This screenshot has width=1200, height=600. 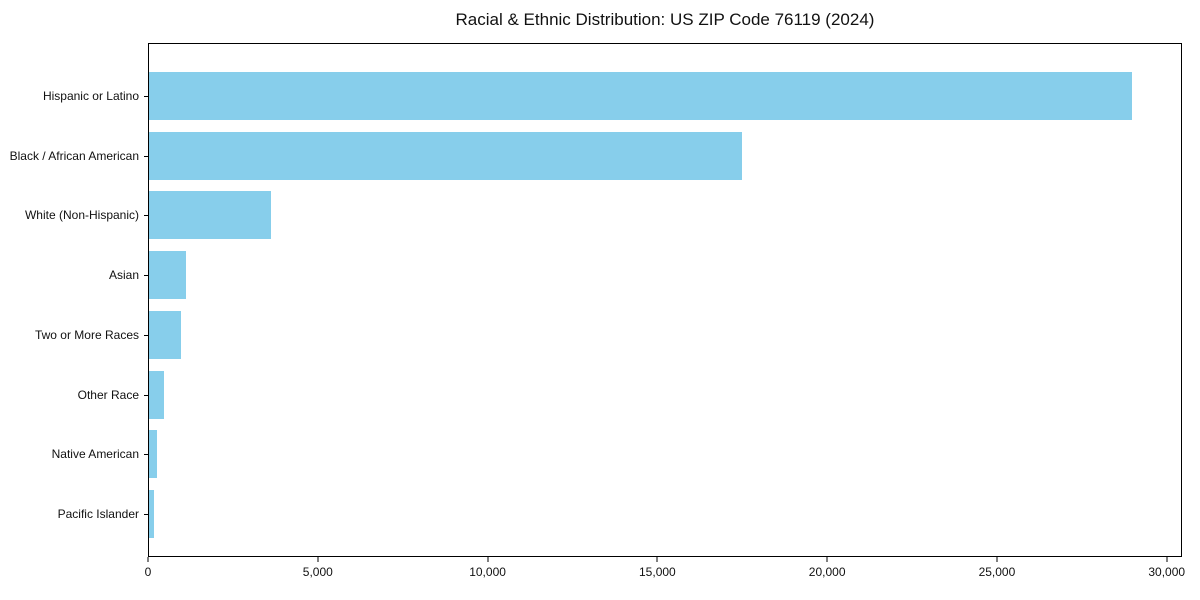 What do you see at coordinates (148, 572) in the screenshot?
I see `x-tick-label: 0` at bounding box center [148, 572].